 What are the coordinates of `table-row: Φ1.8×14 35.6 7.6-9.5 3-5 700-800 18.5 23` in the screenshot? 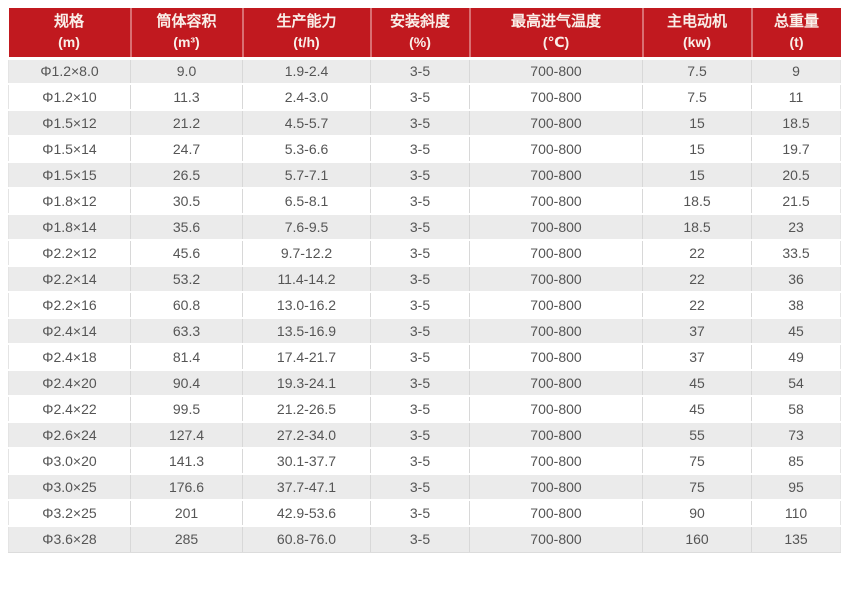 It's located at (424, 226).